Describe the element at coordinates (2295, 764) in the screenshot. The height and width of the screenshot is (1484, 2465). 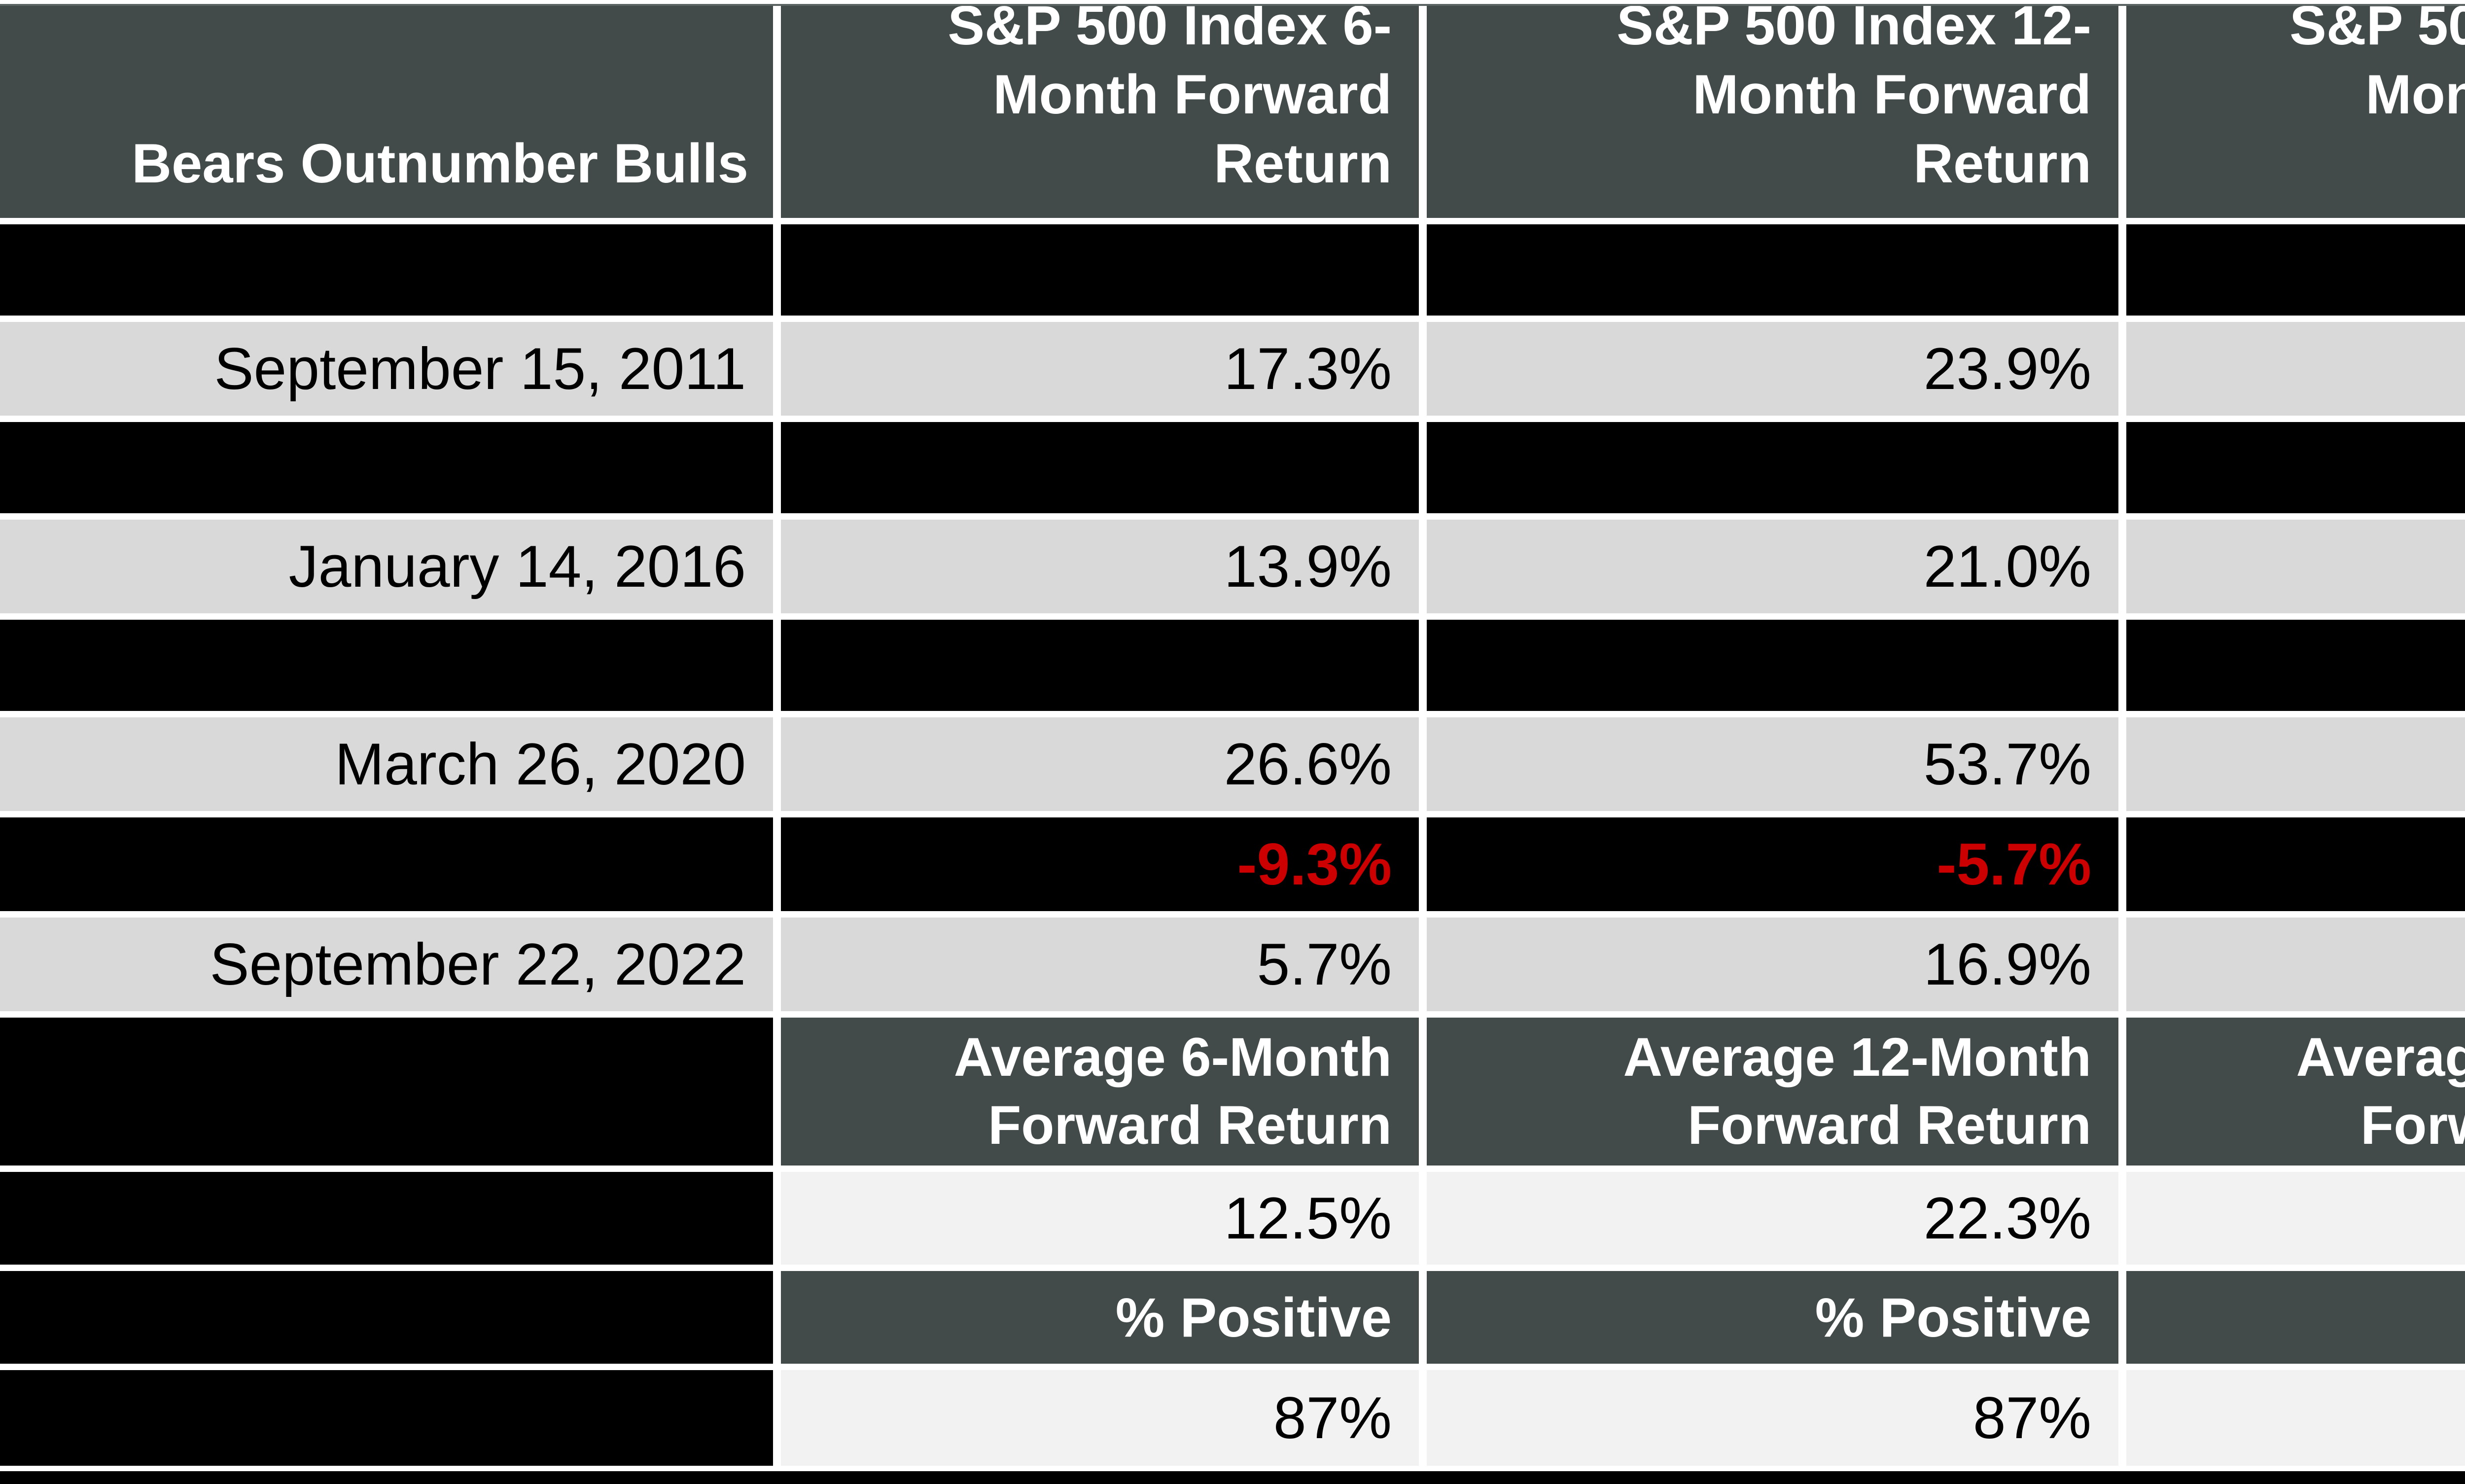
I see `row-2020-24m-return: 78.1%` at that location.